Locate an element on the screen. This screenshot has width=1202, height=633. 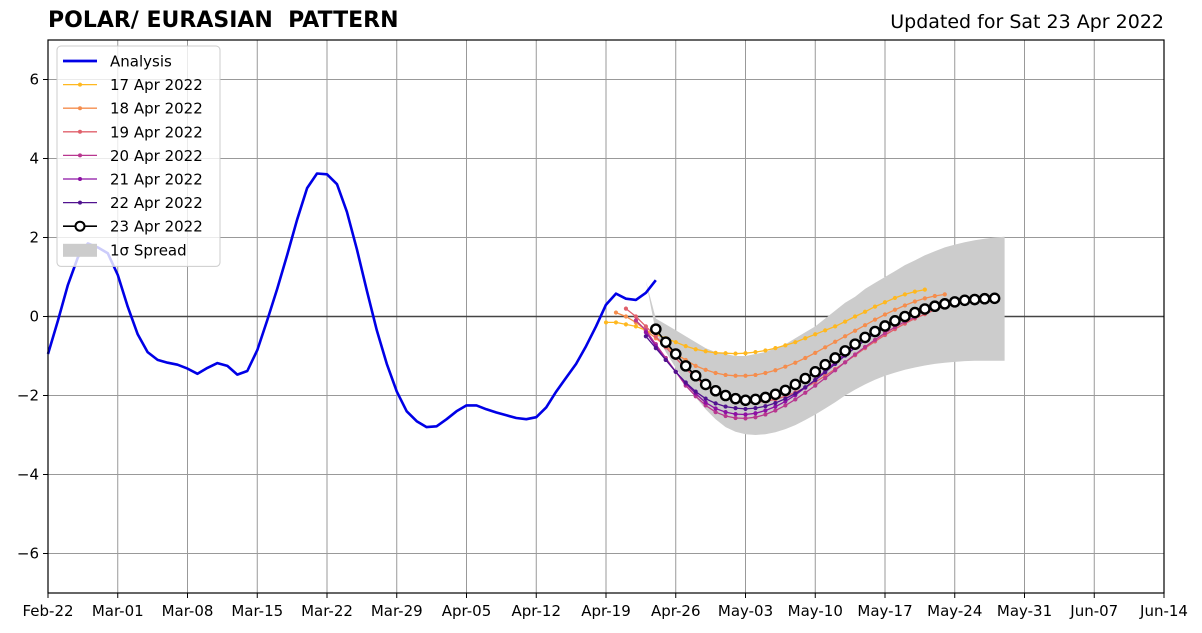
x-tick-label: Mar-08 is located at coordinates (188, 611).